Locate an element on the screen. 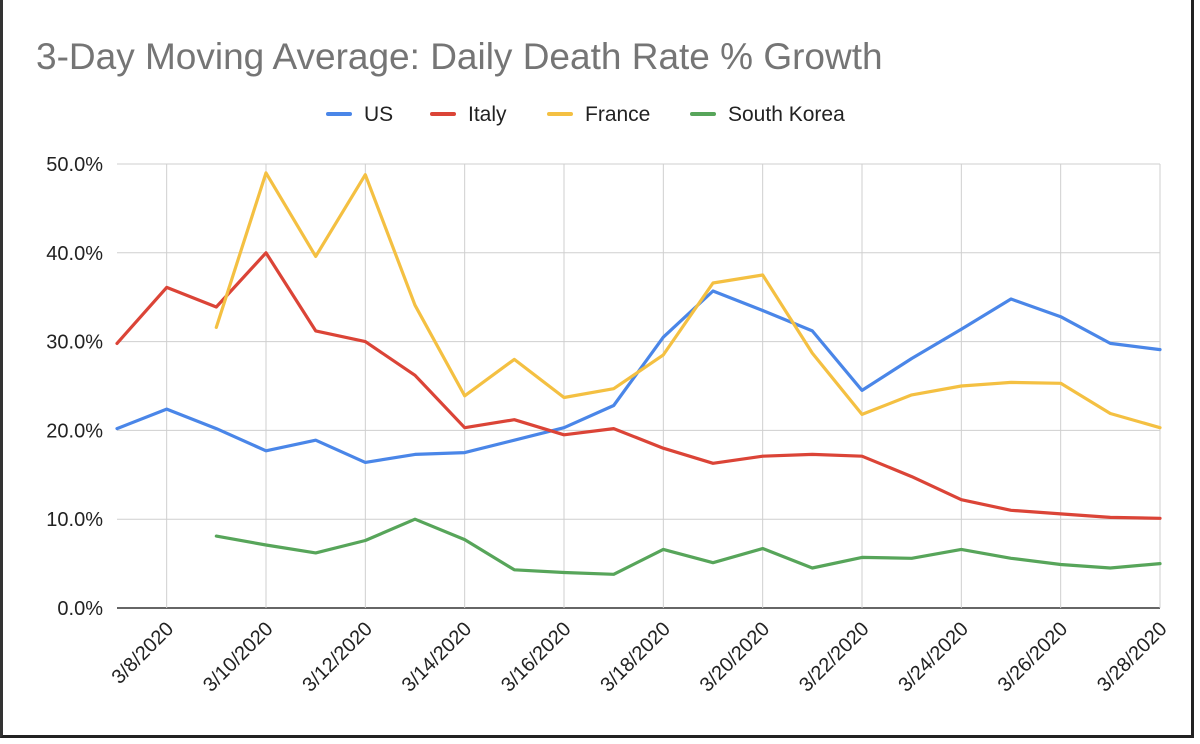 The width and height of the screenshot is (1200, 744). y-tick-label: 10.0% is located at coordinates (74, 520).